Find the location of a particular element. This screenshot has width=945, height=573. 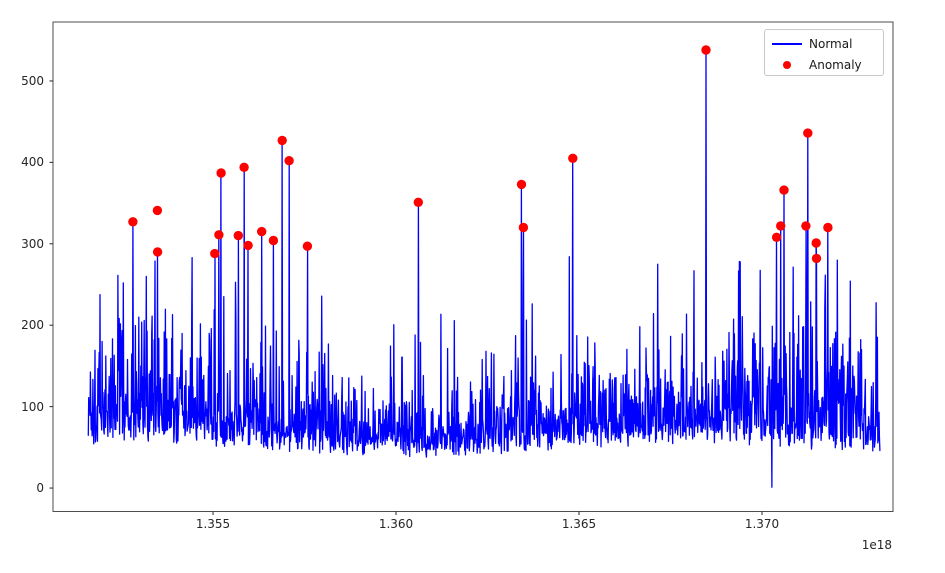

legend-entry-anomaly: Anomaly is located at coordinates (824, 64).